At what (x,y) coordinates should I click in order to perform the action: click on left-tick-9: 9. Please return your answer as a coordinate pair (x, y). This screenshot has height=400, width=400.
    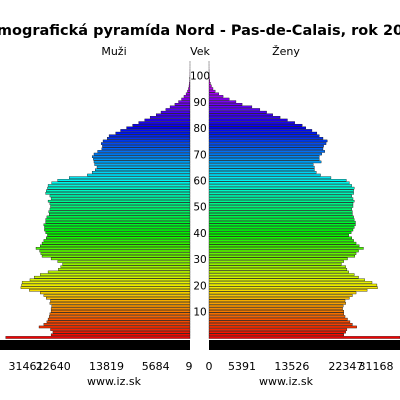
    Looking at the image, I should click on (189, 366).